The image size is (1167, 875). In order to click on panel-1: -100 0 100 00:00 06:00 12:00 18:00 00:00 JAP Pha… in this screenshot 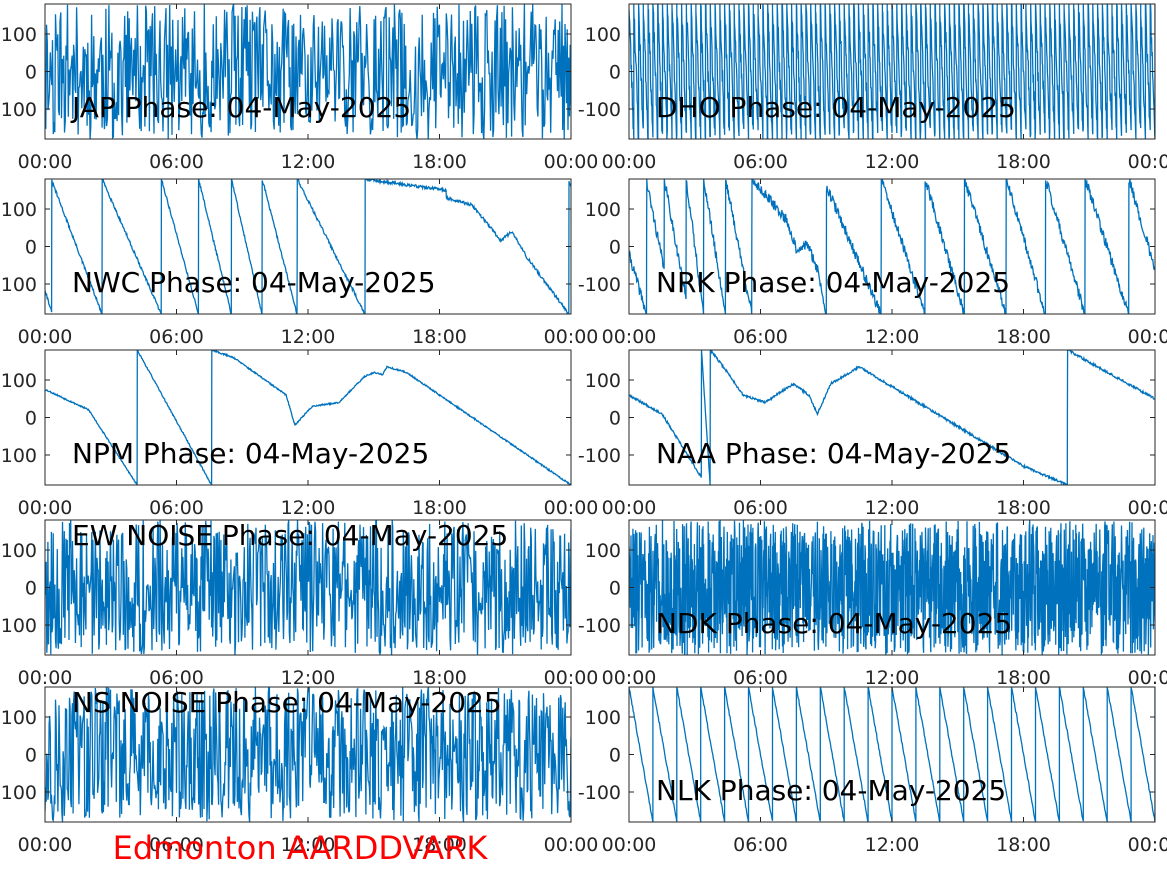, I will do `click(299, 88)`.